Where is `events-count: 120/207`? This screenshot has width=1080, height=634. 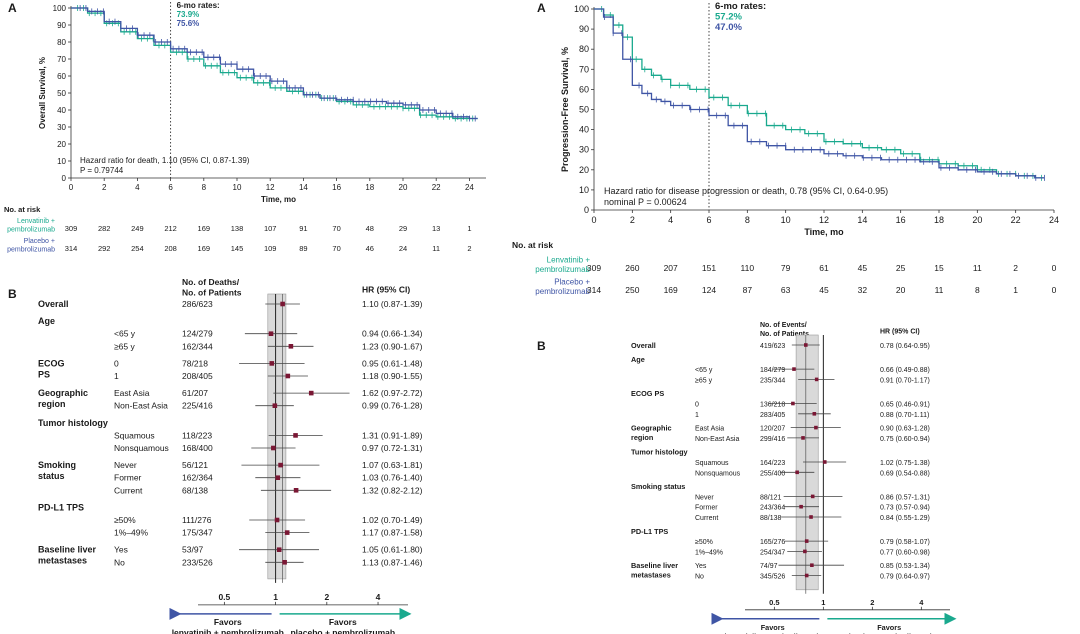
events-count: 120/207 is located at coordinates (772, 429).